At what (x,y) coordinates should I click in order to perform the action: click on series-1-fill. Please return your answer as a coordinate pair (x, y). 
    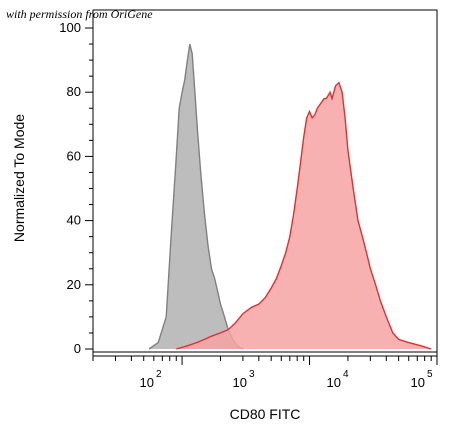
    Looking at the image, I should click on (196, 196).